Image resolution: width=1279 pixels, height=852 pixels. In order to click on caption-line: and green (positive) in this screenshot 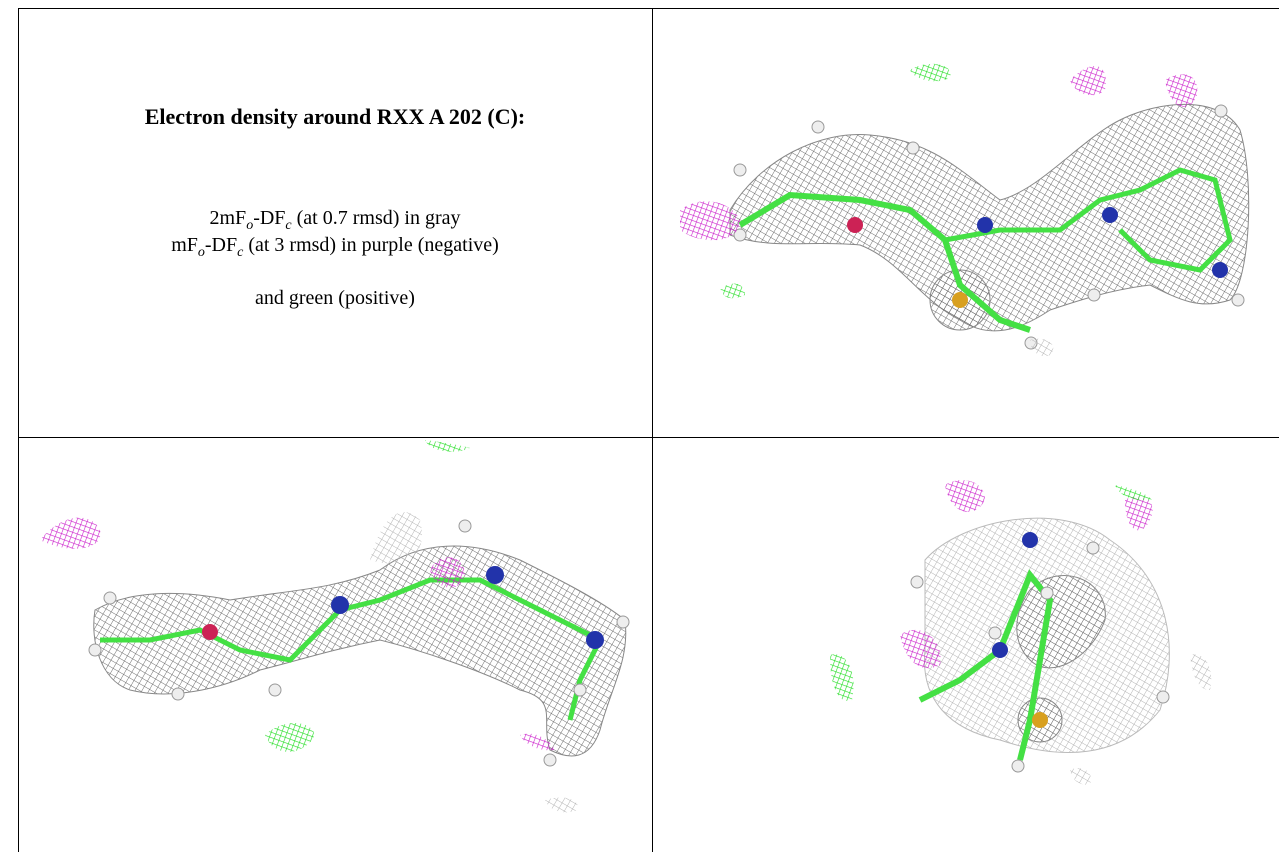, I will do `click(335, 298)`.